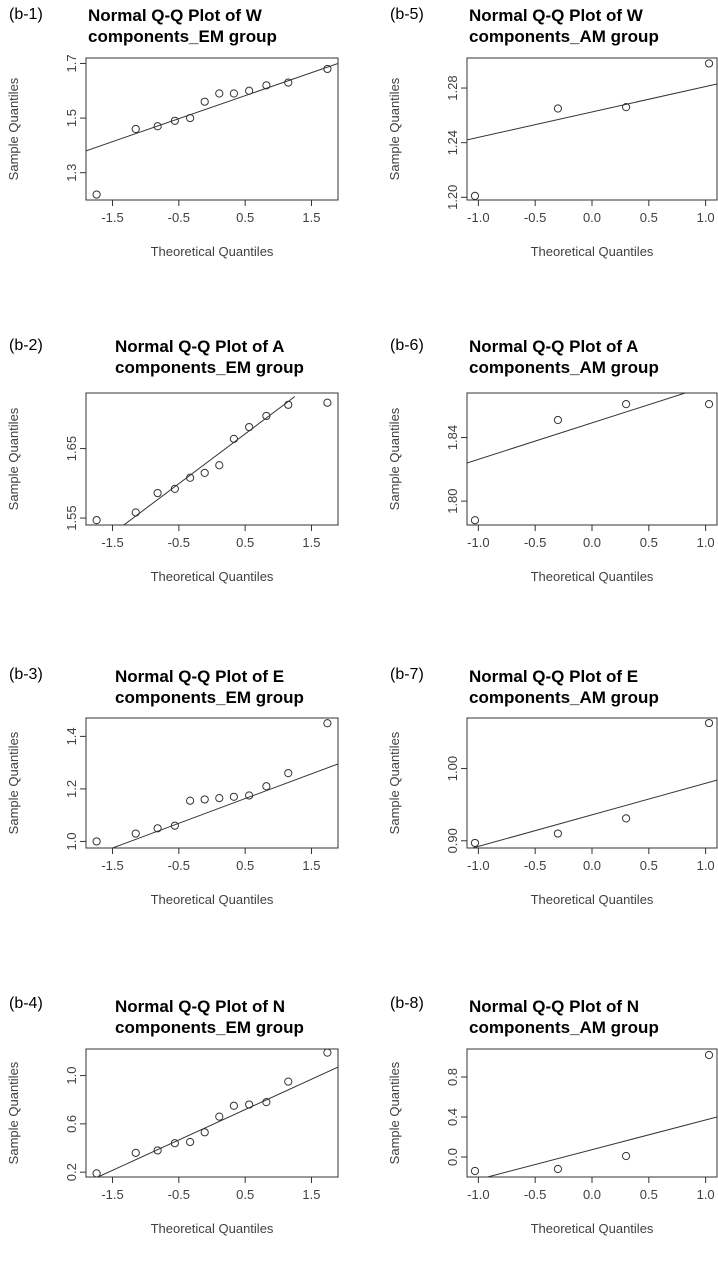 The image size is (718, 1269). I want to click on panel-title: Normal Q-Q Plot of A components_AM group, so click(564, 357).